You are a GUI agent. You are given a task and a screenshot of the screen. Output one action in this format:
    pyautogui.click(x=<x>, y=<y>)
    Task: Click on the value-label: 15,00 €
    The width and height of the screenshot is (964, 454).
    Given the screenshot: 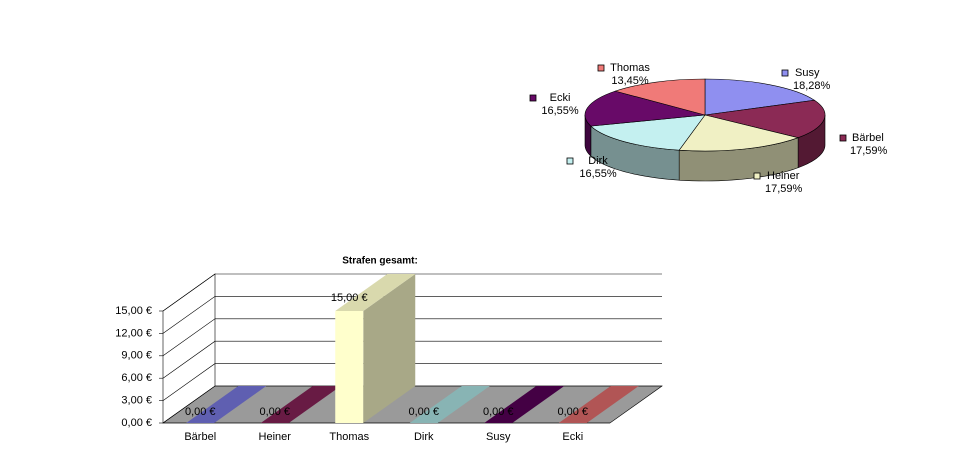 What is the action you would take?
    pyautogui.click(x=349, y=298)
    